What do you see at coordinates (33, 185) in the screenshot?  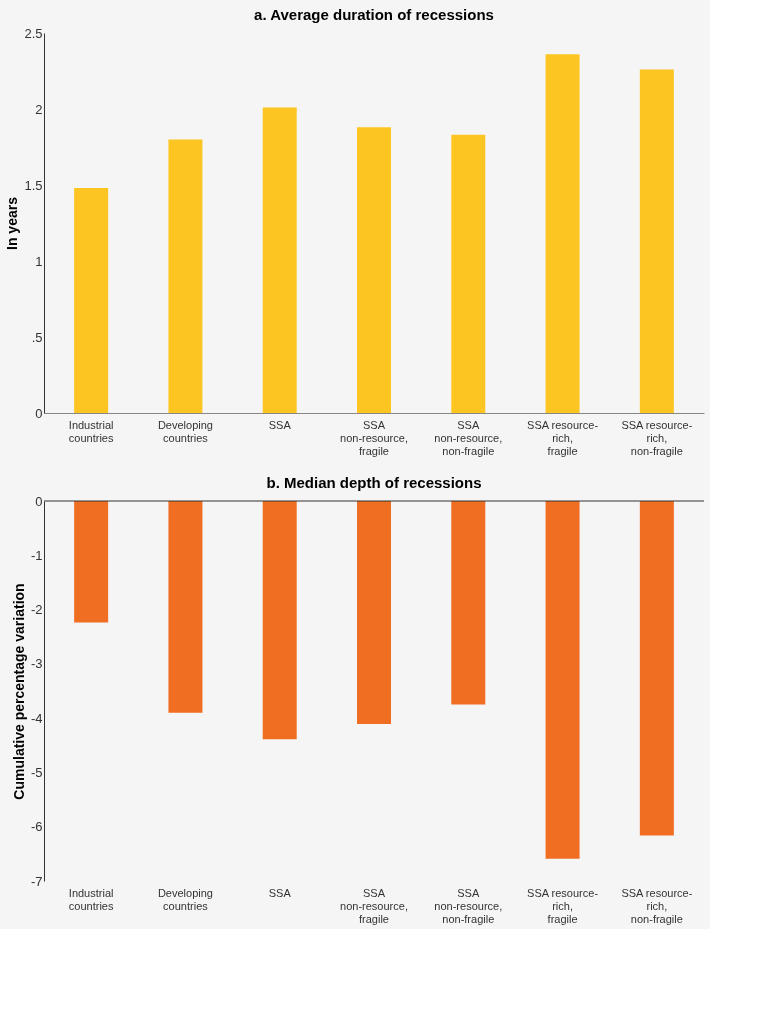 I see `y-tick-label: 1.5` at bounding box center [33, 185].